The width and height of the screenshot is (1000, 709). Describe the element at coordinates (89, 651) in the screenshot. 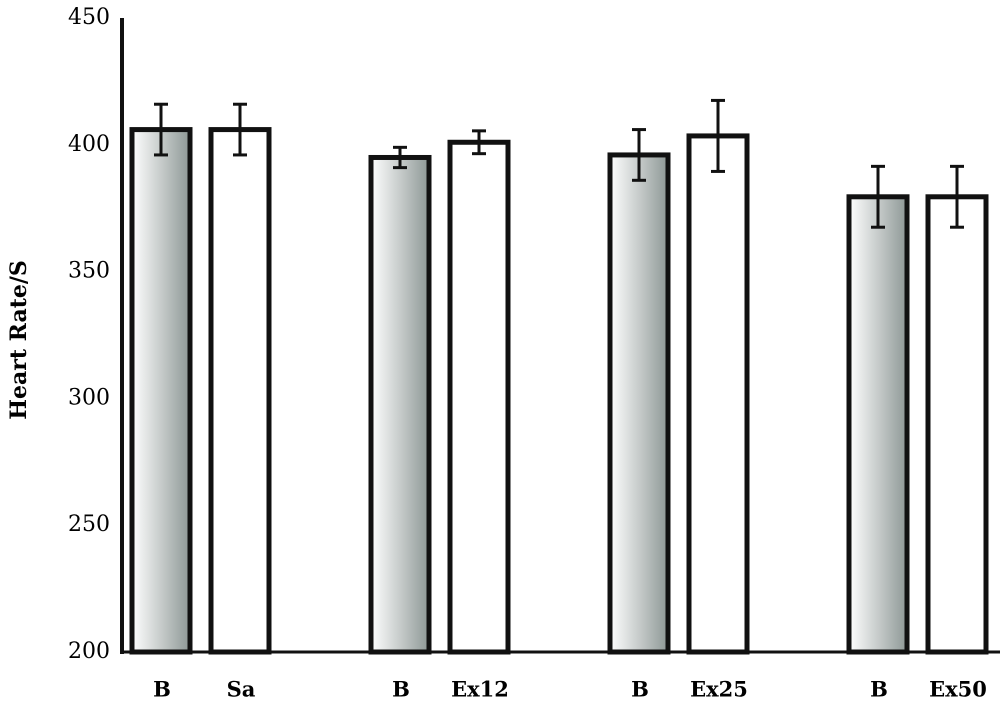

I see `y-tick-label: 200` at that location.